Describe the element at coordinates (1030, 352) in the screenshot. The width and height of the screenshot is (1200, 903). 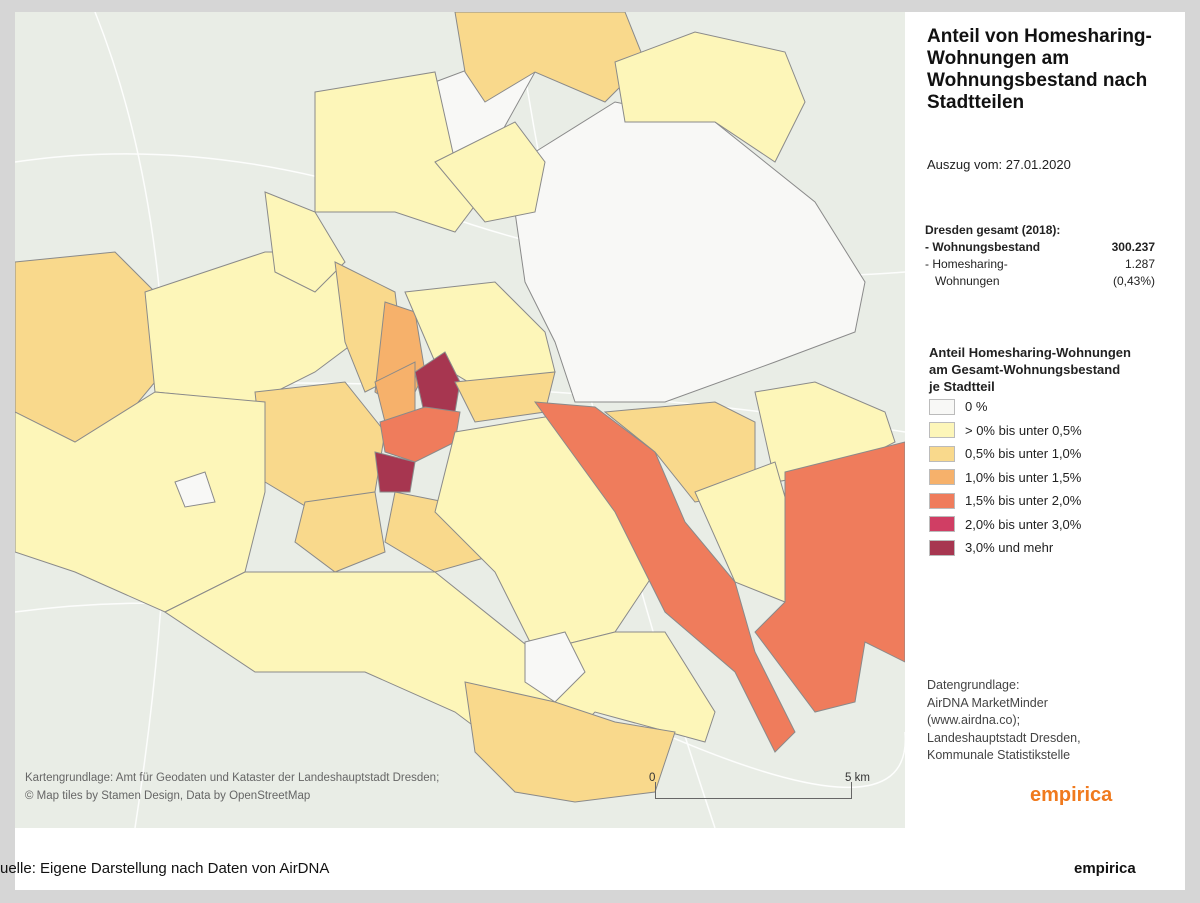
I see `legend-title-1: Anteil Homesharing-Wohnungen` at that location.